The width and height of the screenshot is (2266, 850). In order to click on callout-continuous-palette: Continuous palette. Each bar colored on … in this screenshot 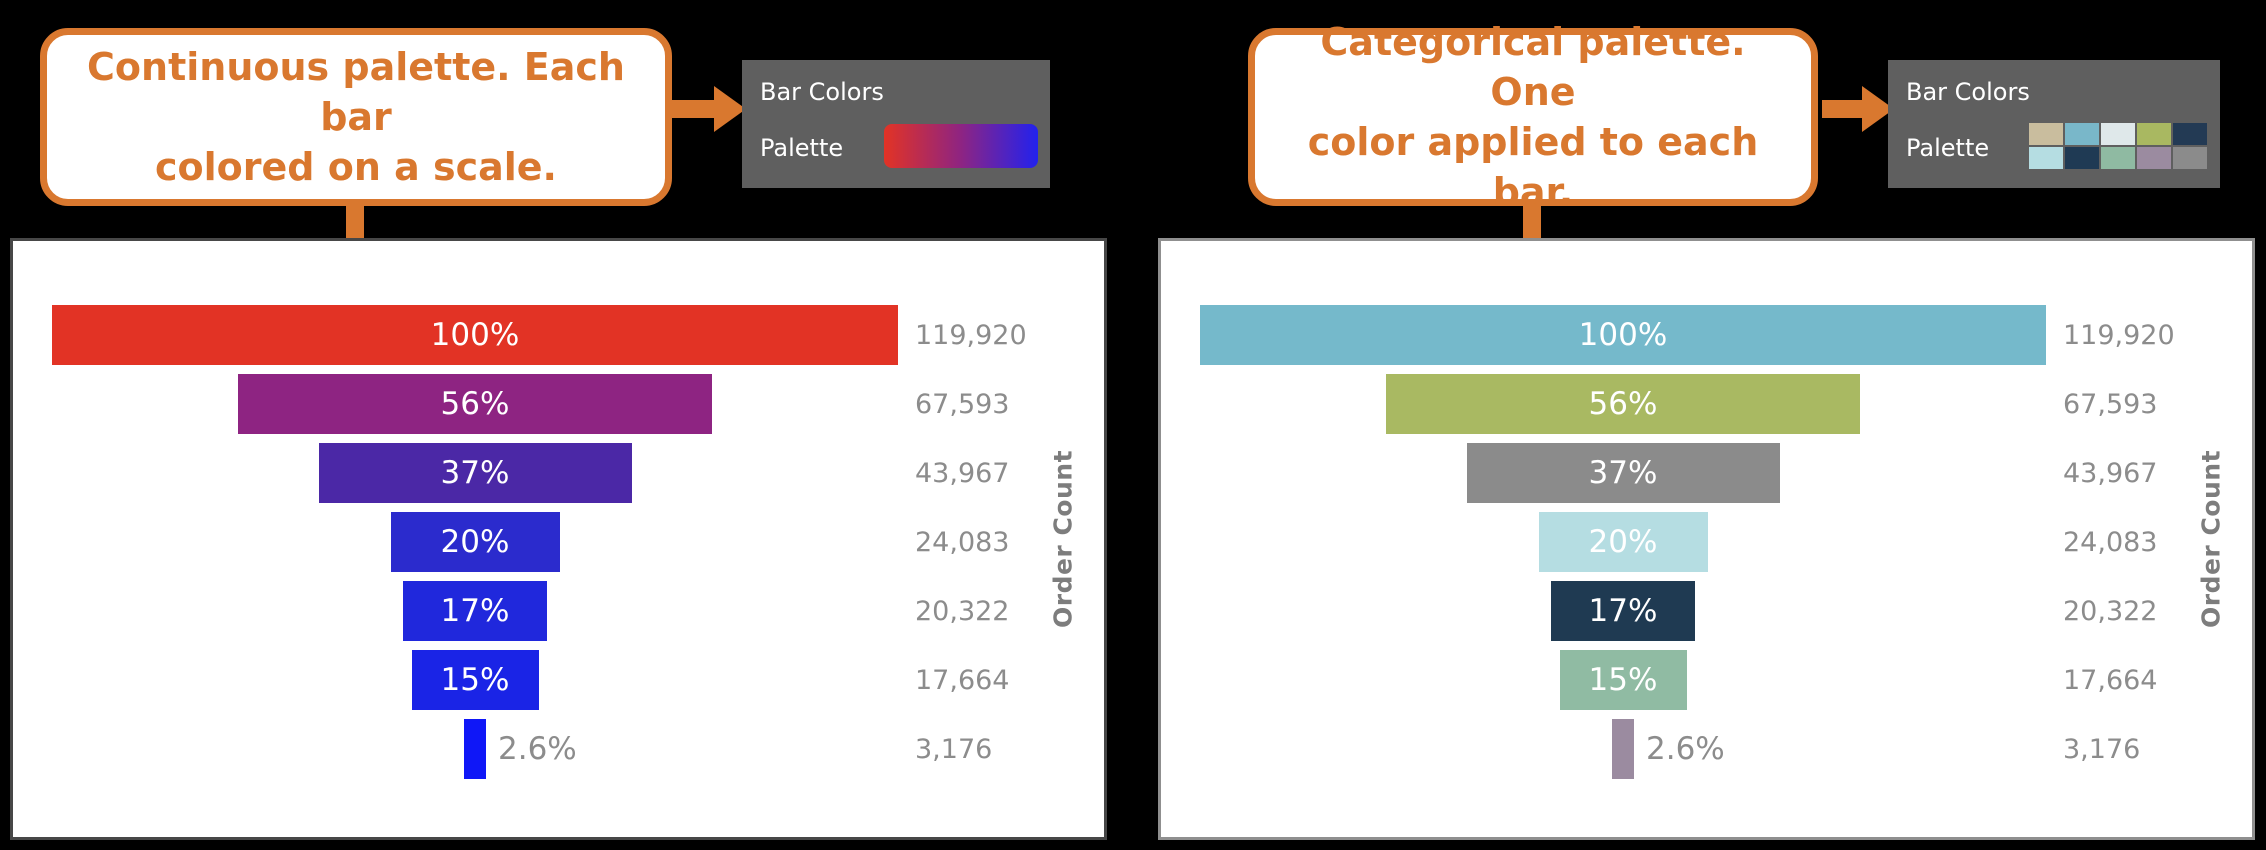, I will do `click(356, 117)`.